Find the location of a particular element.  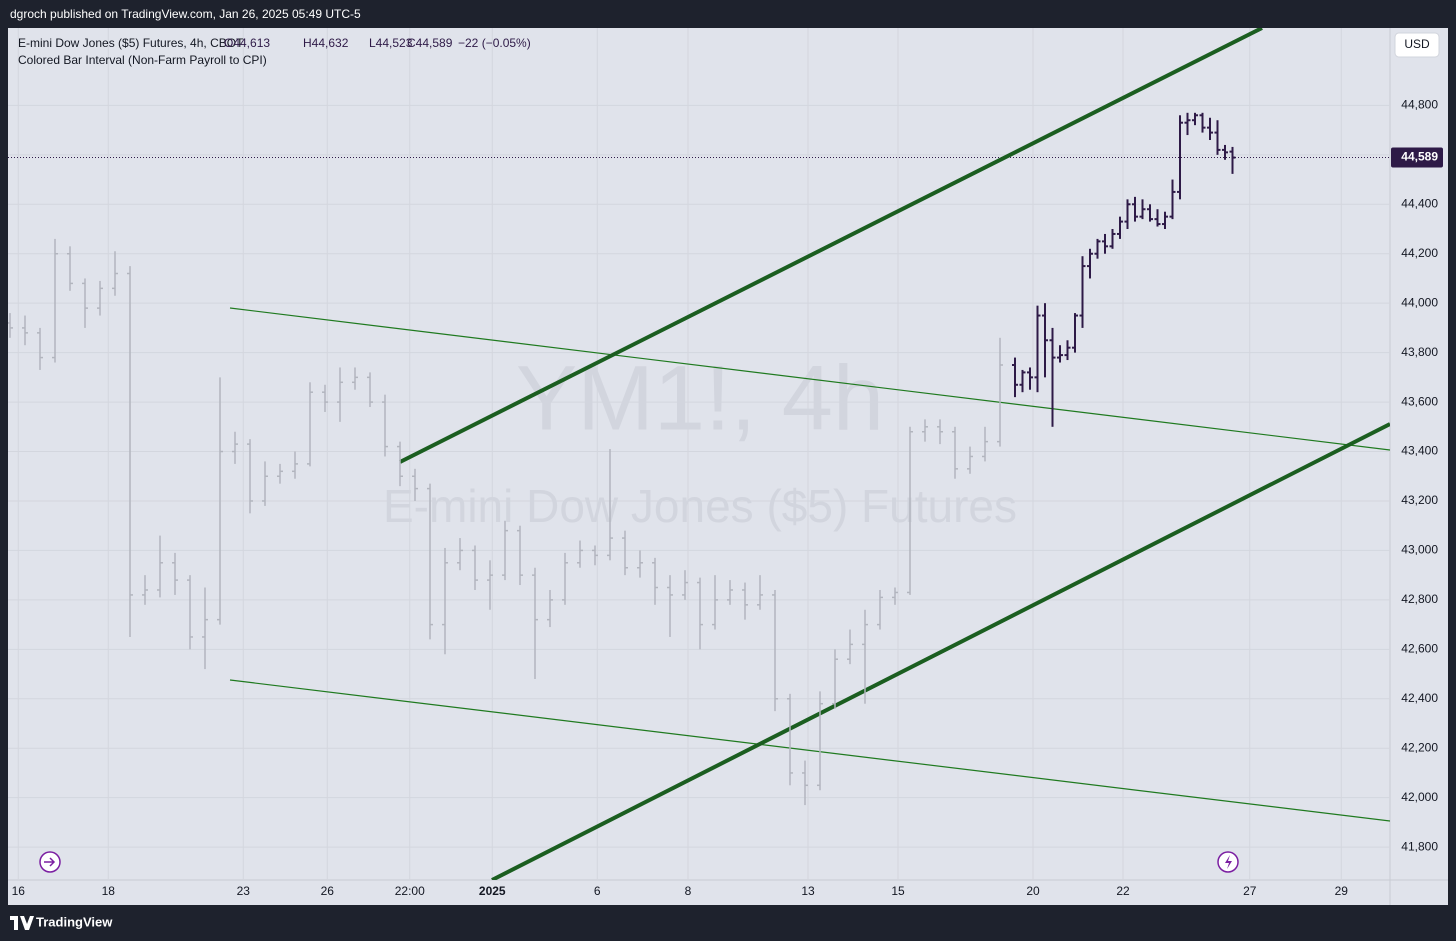

last-price-label: 44,589 is located at coordinates (1419, 157).